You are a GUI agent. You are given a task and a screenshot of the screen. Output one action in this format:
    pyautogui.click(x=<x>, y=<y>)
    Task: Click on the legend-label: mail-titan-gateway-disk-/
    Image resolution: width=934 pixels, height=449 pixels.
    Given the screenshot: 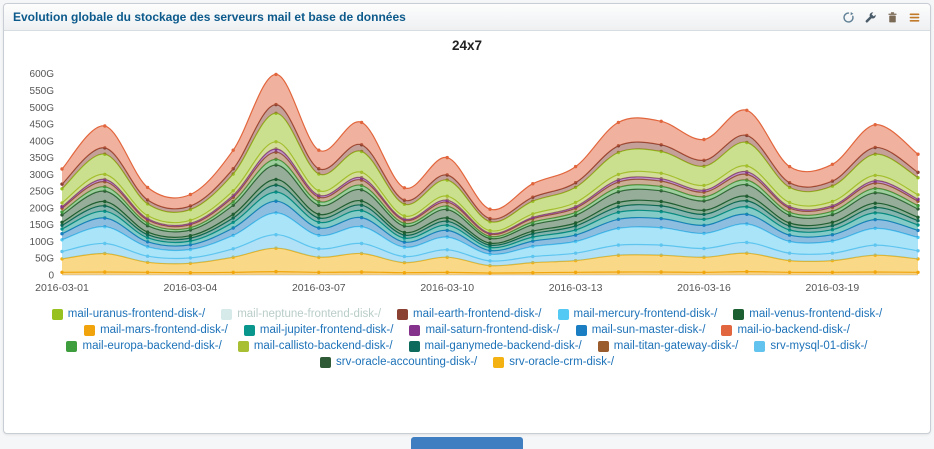 What is the action you would take?
    pyautogui.click(x=676, y=346)
    